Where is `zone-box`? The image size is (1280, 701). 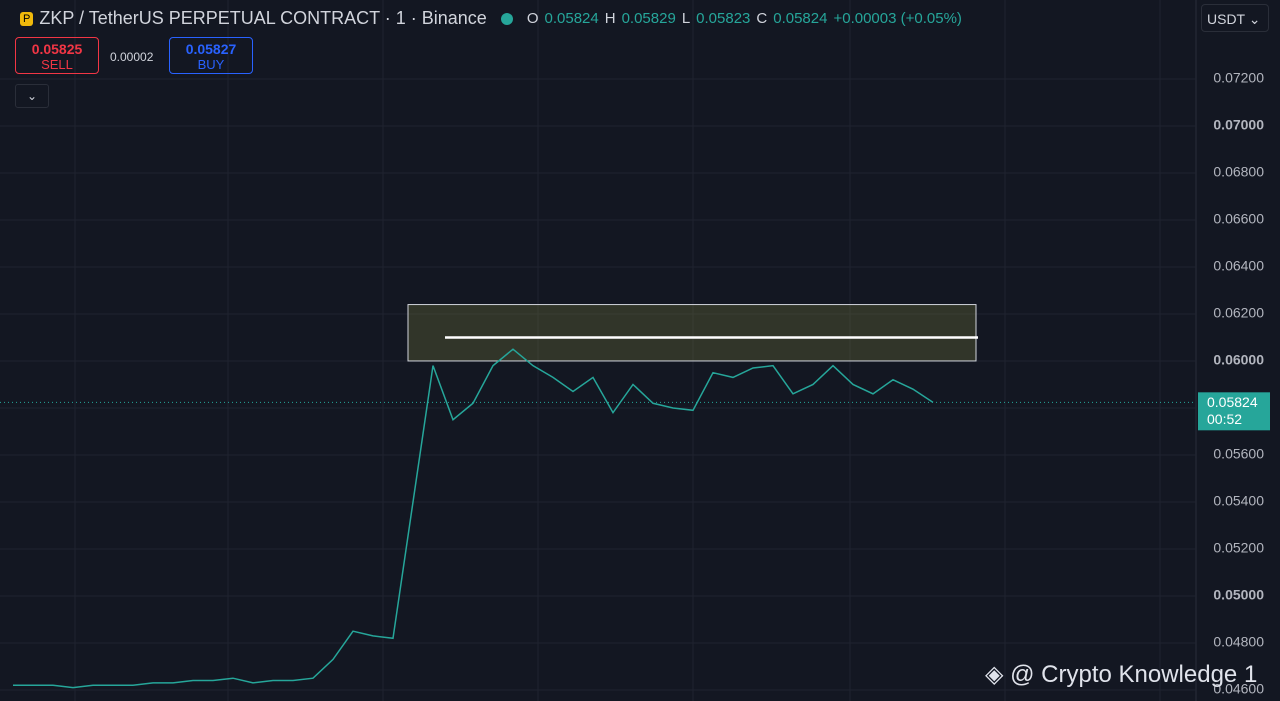 zone-box is located at coordinates (692, 333).